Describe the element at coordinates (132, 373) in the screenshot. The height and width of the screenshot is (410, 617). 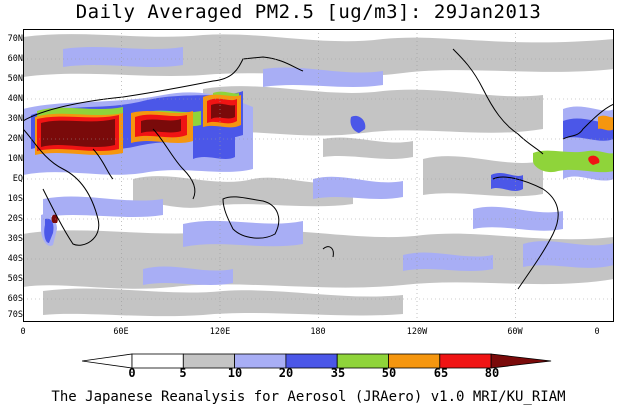
I see `colorbar-label-0: 0` at that location.